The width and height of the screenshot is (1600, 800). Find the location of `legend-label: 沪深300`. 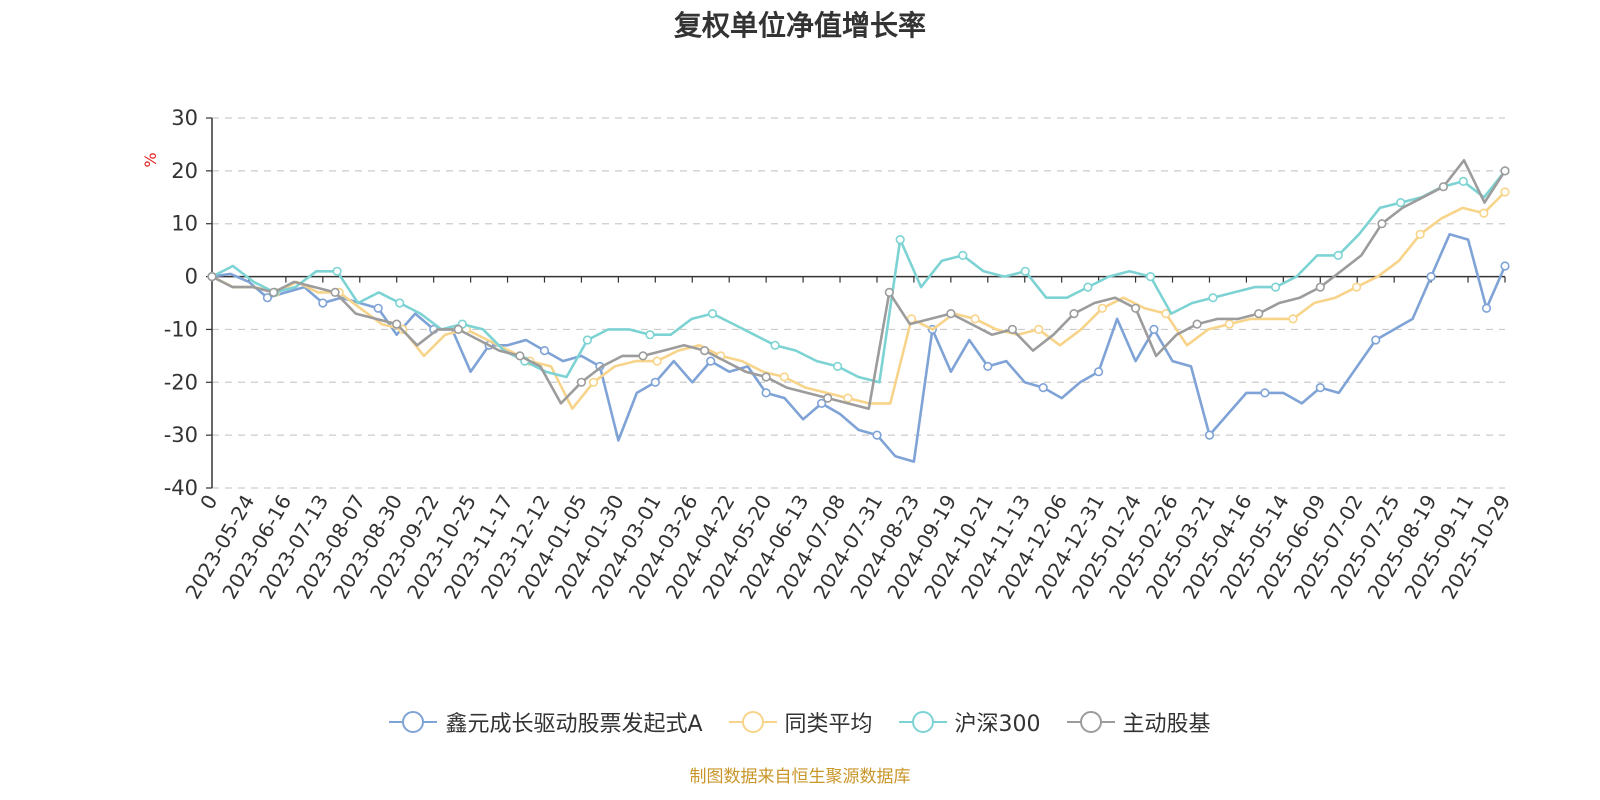

legend-label: 沪深300 is located at coordinates (997, 724).